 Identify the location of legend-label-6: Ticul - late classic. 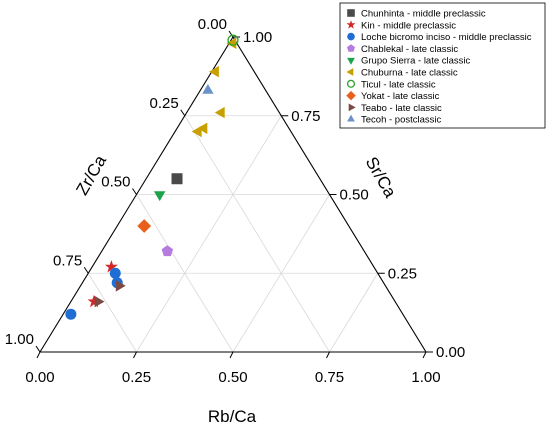
(398, 84).